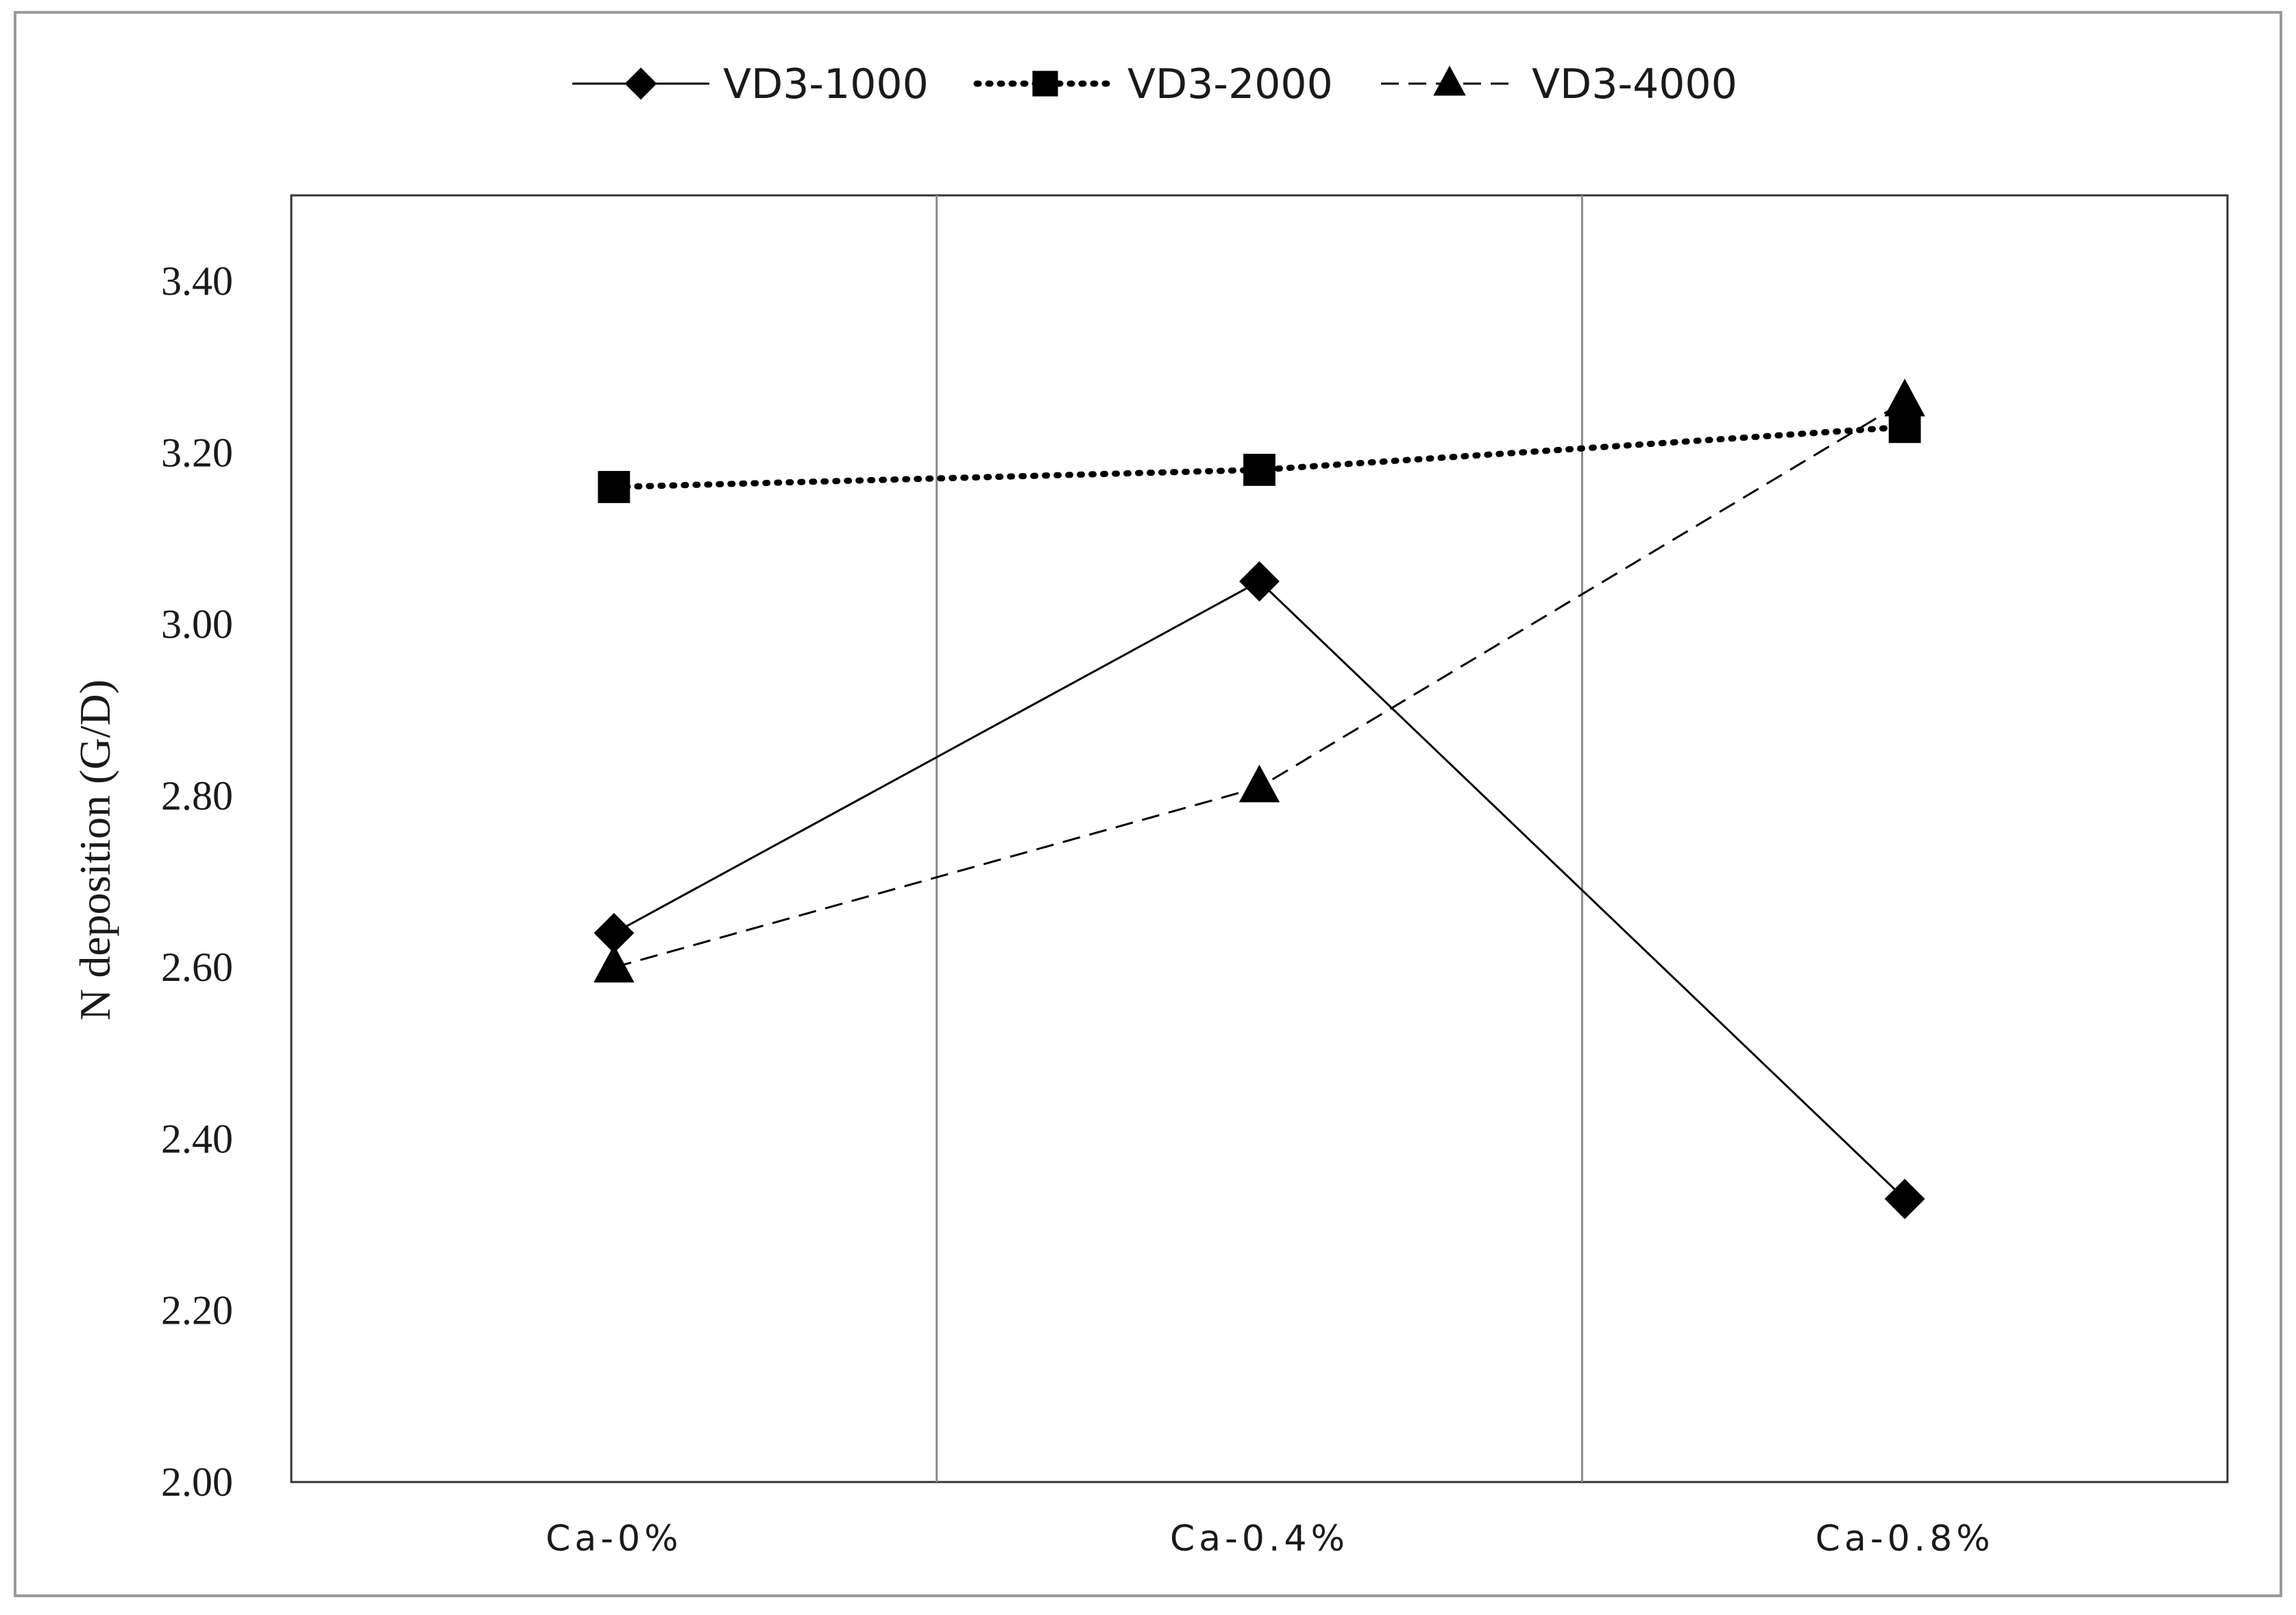 This screenshot has height=1615, width=2296. What do you see at coordinates (1260, 1538) in the screenshot?
I see `x-category-label: Ca-0.4%` at bounding box center [1260, 1538].